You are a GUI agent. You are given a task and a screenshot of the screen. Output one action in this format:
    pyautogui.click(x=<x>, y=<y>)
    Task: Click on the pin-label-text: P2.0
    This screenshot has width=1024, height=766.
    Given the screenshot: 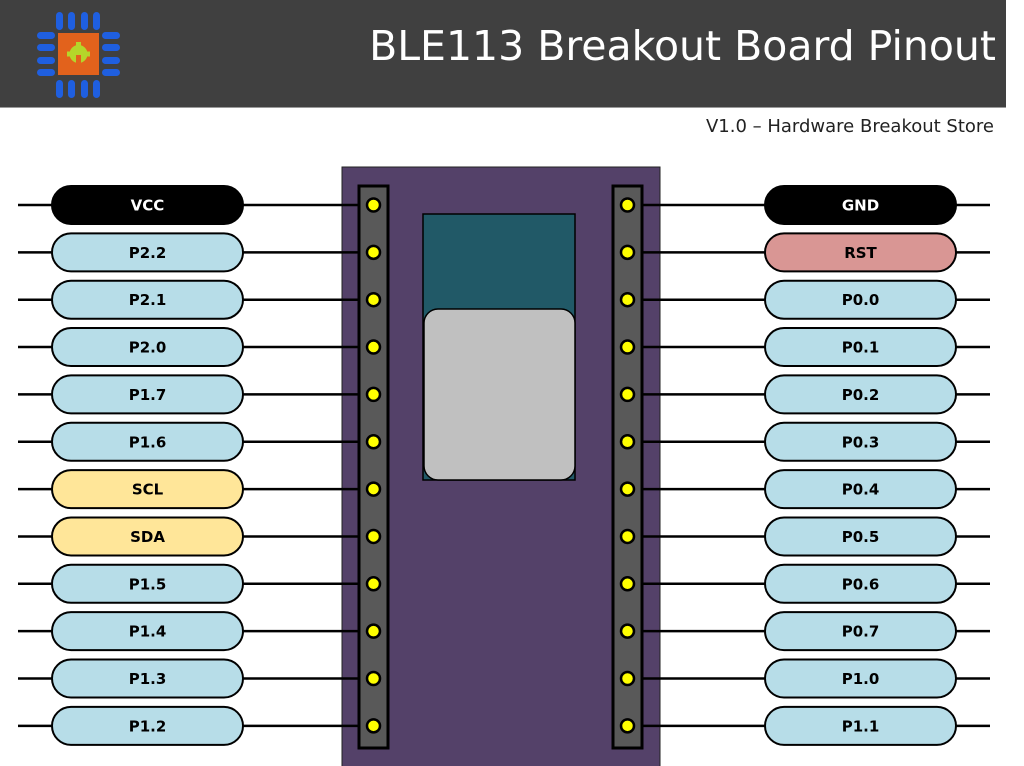 What is the action you would take?
    pyautogui.click(x=148, y=348)
    